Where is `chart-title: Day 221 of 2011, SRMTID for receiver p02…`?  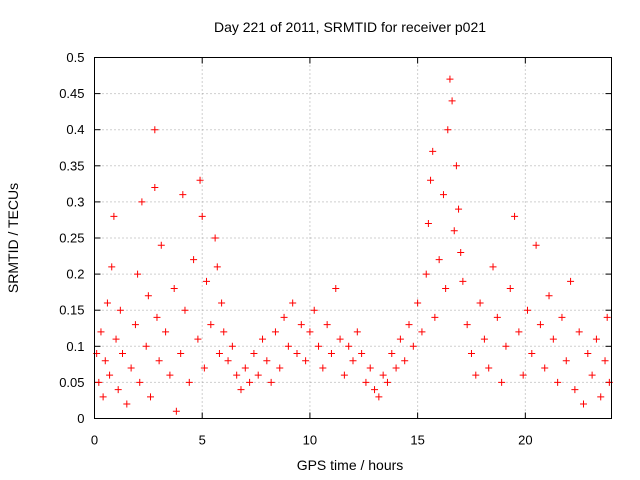
chart-title: Day 221 of 2011, SRMTID for receiver p02… is located at coordinates (350, 27).